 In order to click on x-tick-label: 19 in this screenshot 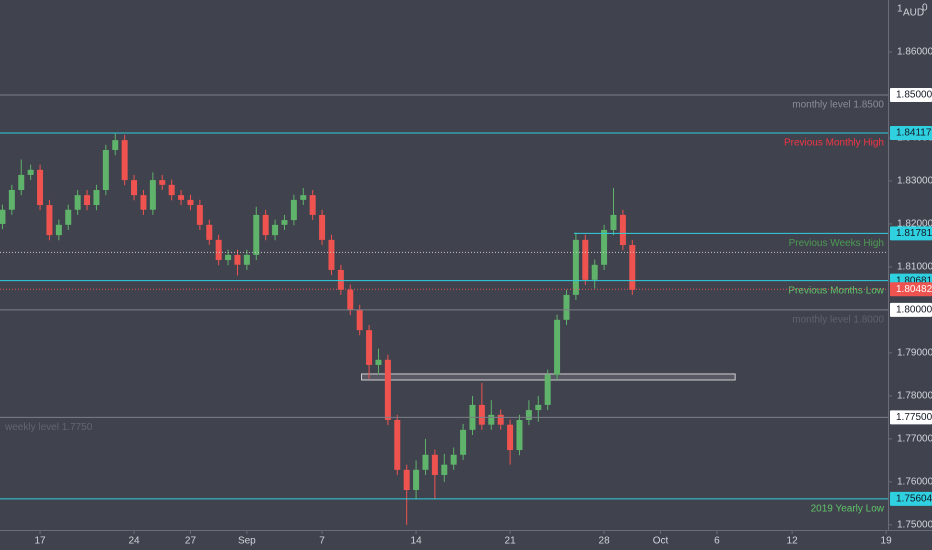, I will do `click(887, 541)`.